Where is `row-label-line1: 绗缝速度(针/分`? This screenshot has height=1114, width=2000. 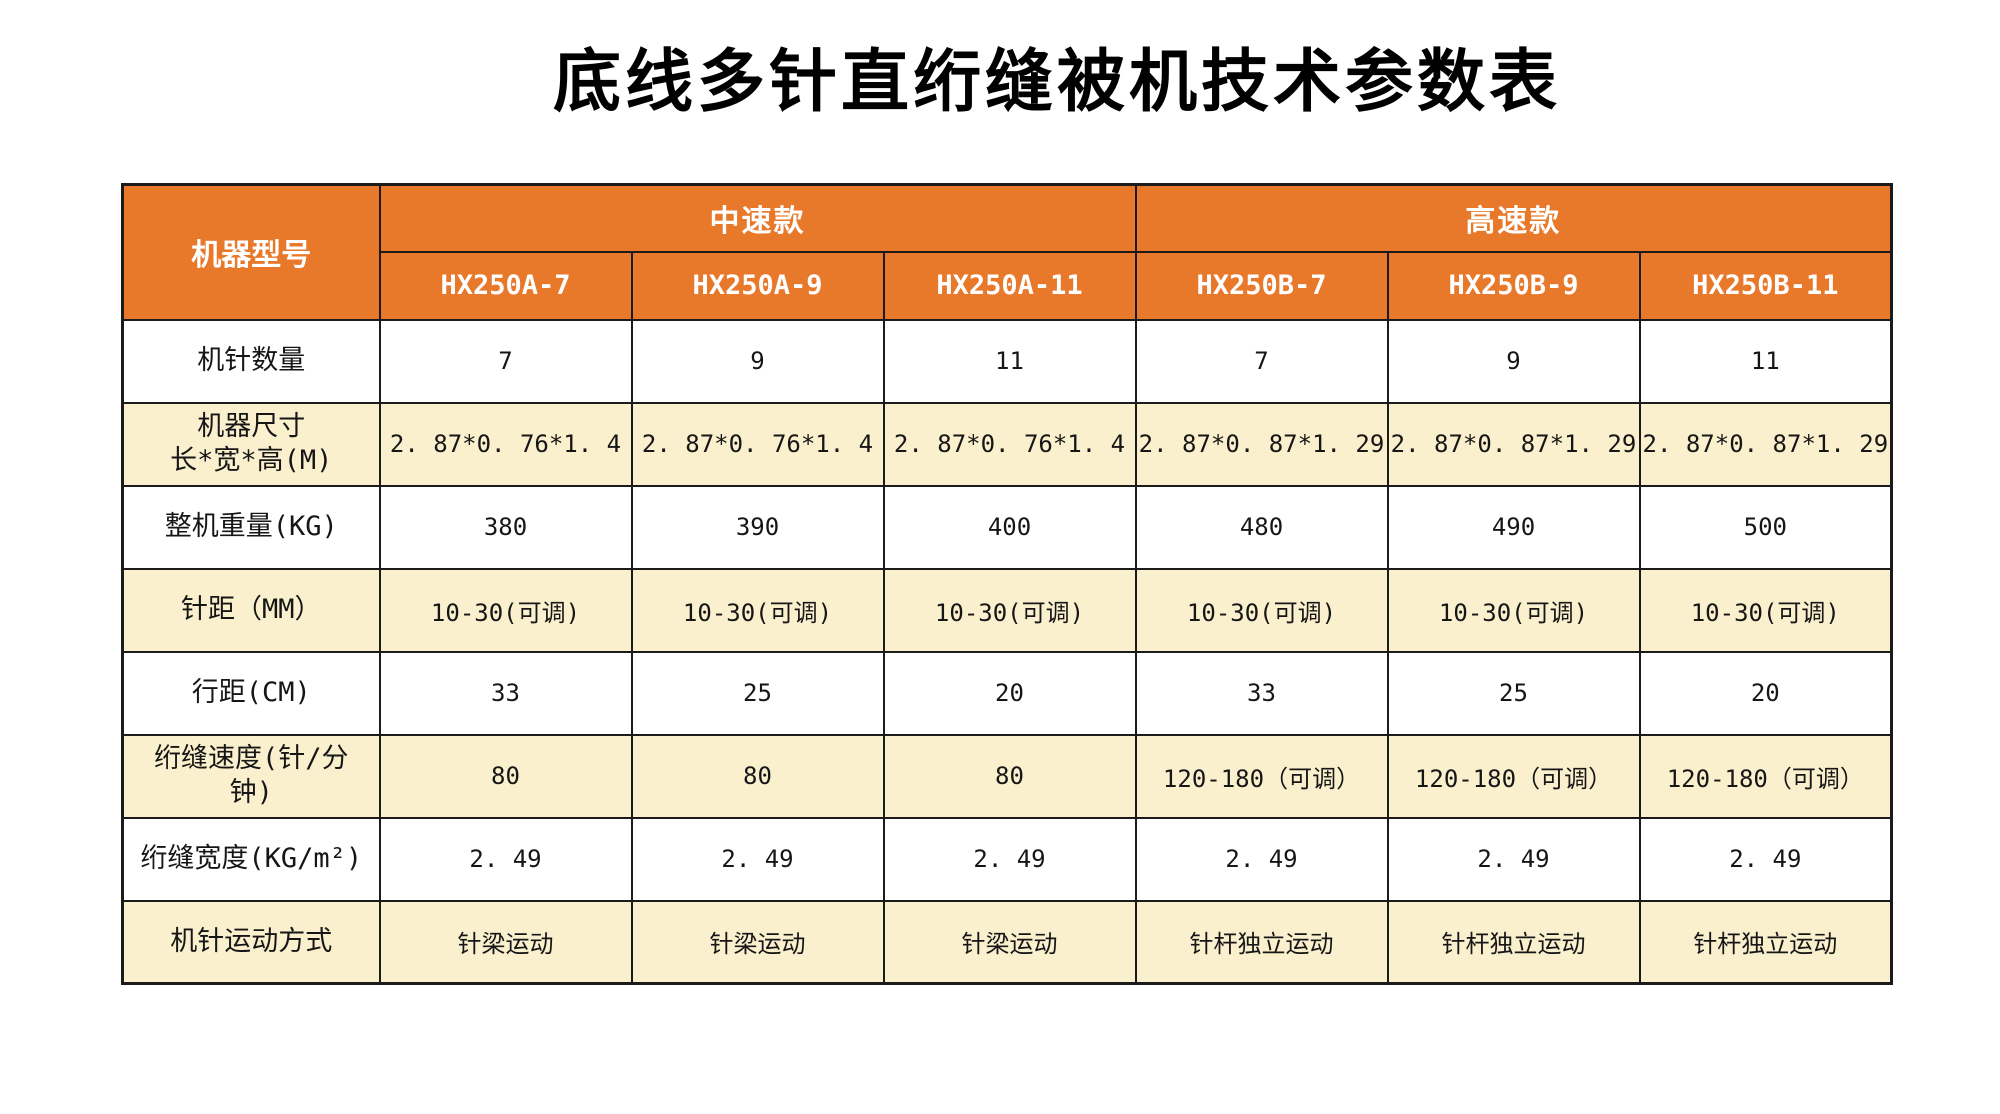 row-label-line1: 绗缝速度(针/分 is located at coordinates (251, 759).